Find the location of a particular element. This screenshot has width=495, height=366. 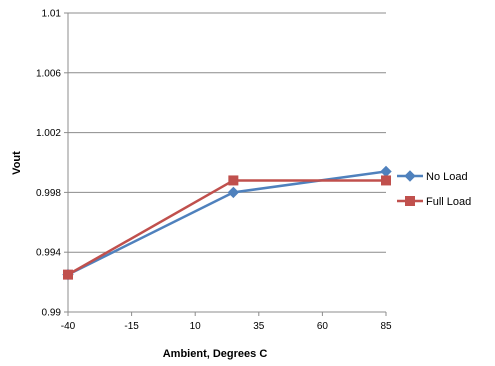

y-tick-label: 0.998 is located at coordinates (48, 193).